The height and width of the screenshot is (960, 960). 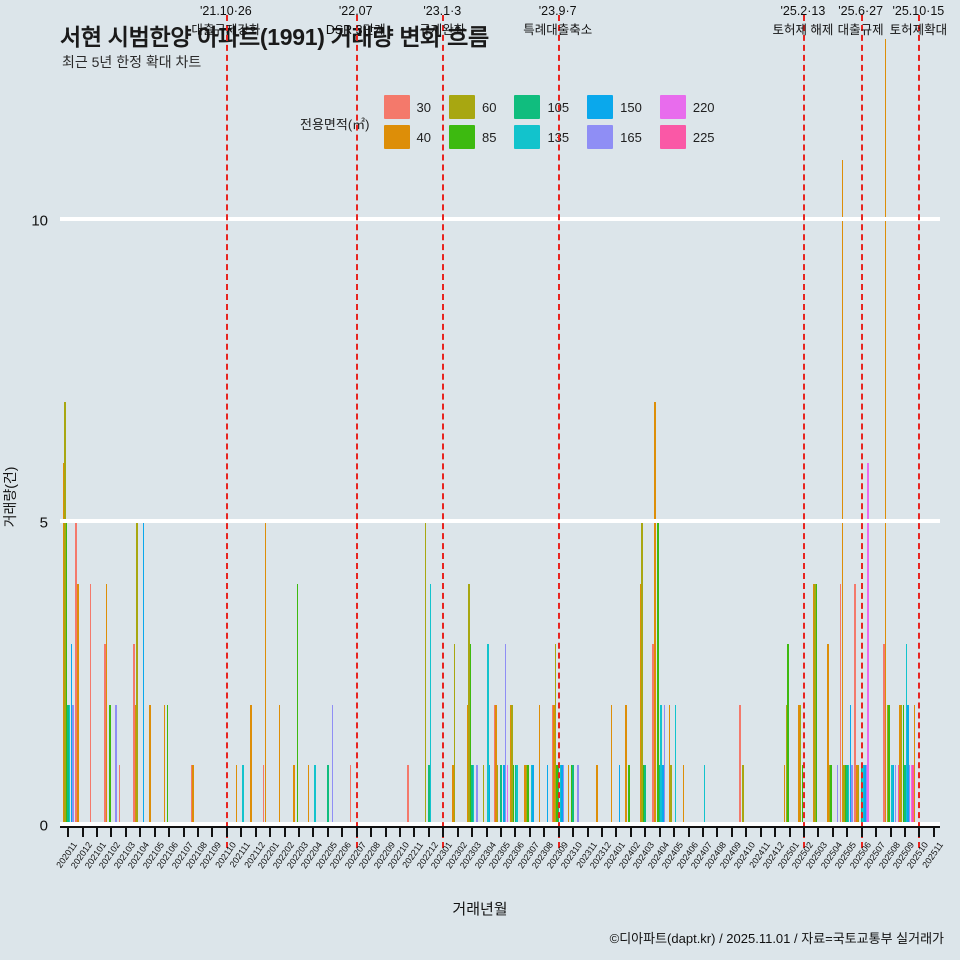 What do you see at coordinates (614, 137) in the screenshot?
I see `legend-item: 165` at bounding box center [614, 137].